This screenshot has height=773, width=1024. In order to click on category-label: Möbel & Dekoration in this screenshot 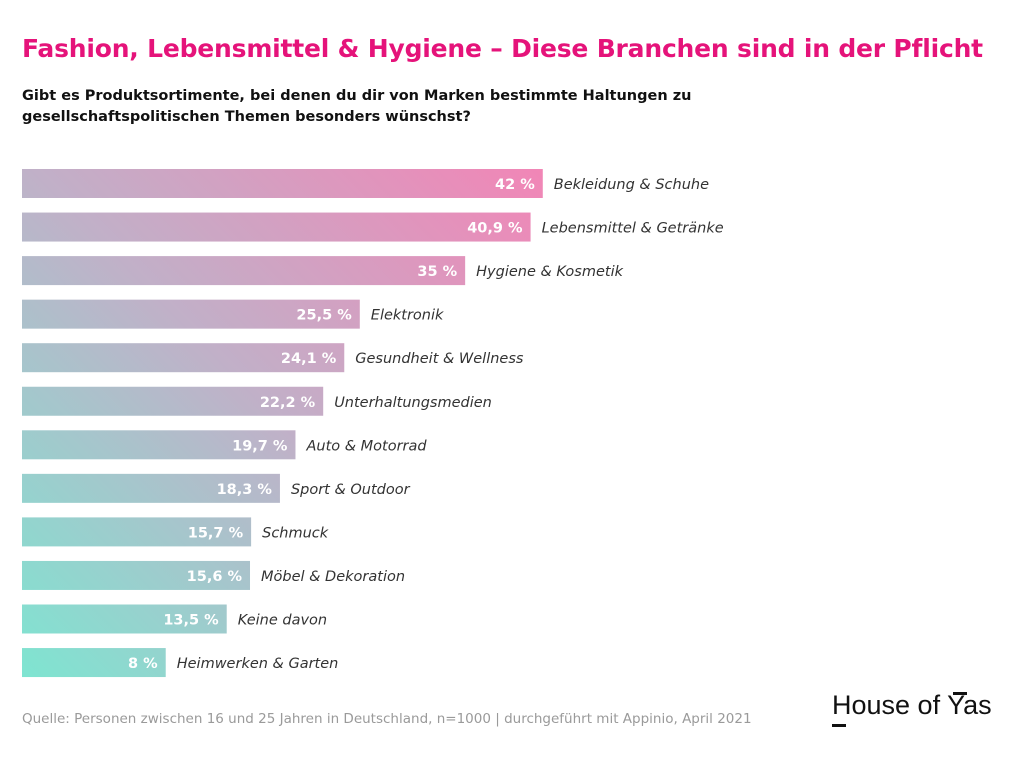, I will do `click(333, 577)`.